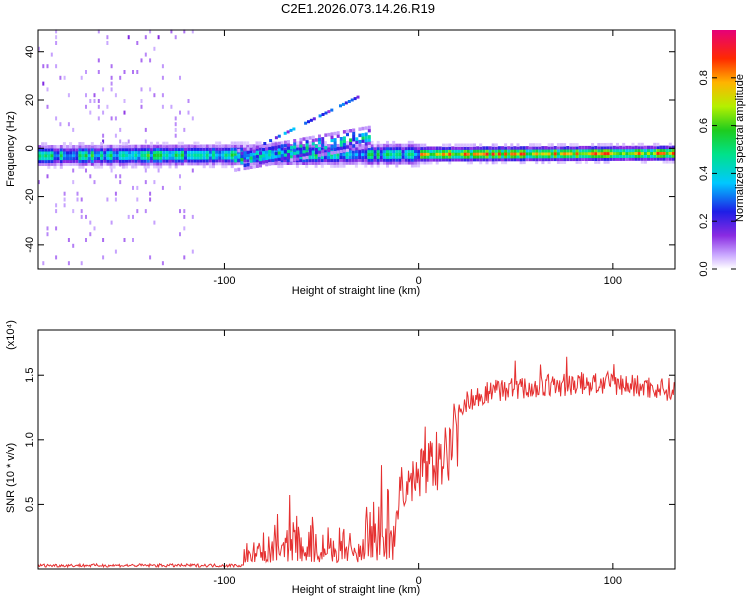 Image resolution: width=750 pixels, height=600 pixels. I want to click on spectrogram-y-axis-label: Frequency (Hz), so click(11, 149).